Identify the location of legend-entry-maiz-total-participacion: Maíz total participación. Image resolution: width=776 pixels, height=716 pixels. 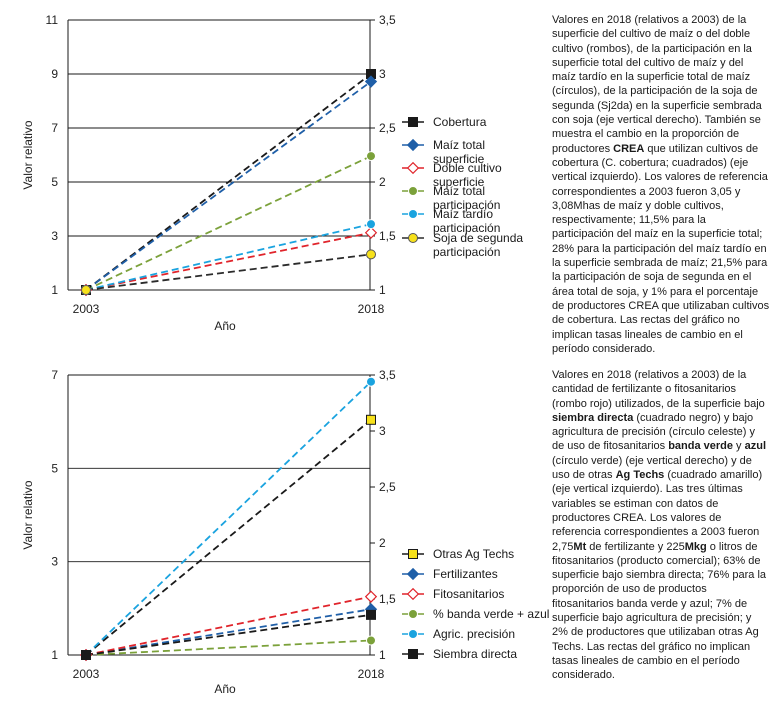
(466, 198).